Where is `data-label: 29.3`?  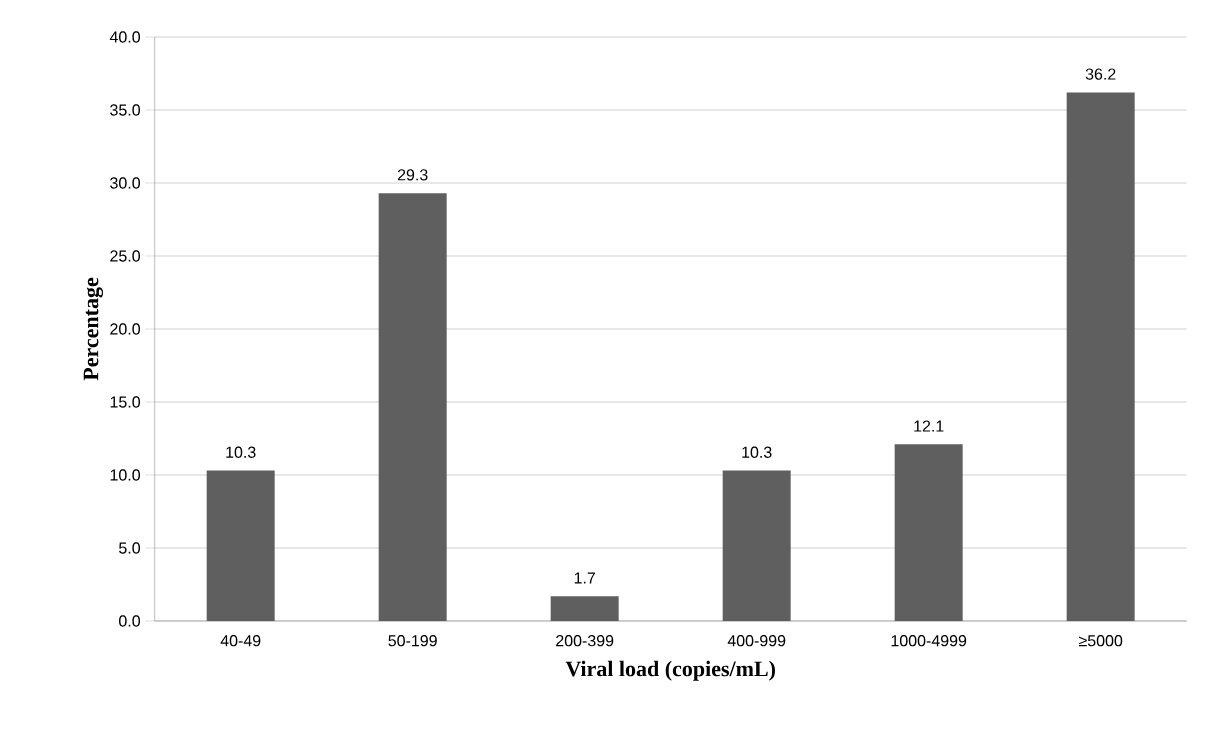 data-label: 29.3 is located at coordinates (412, 175).